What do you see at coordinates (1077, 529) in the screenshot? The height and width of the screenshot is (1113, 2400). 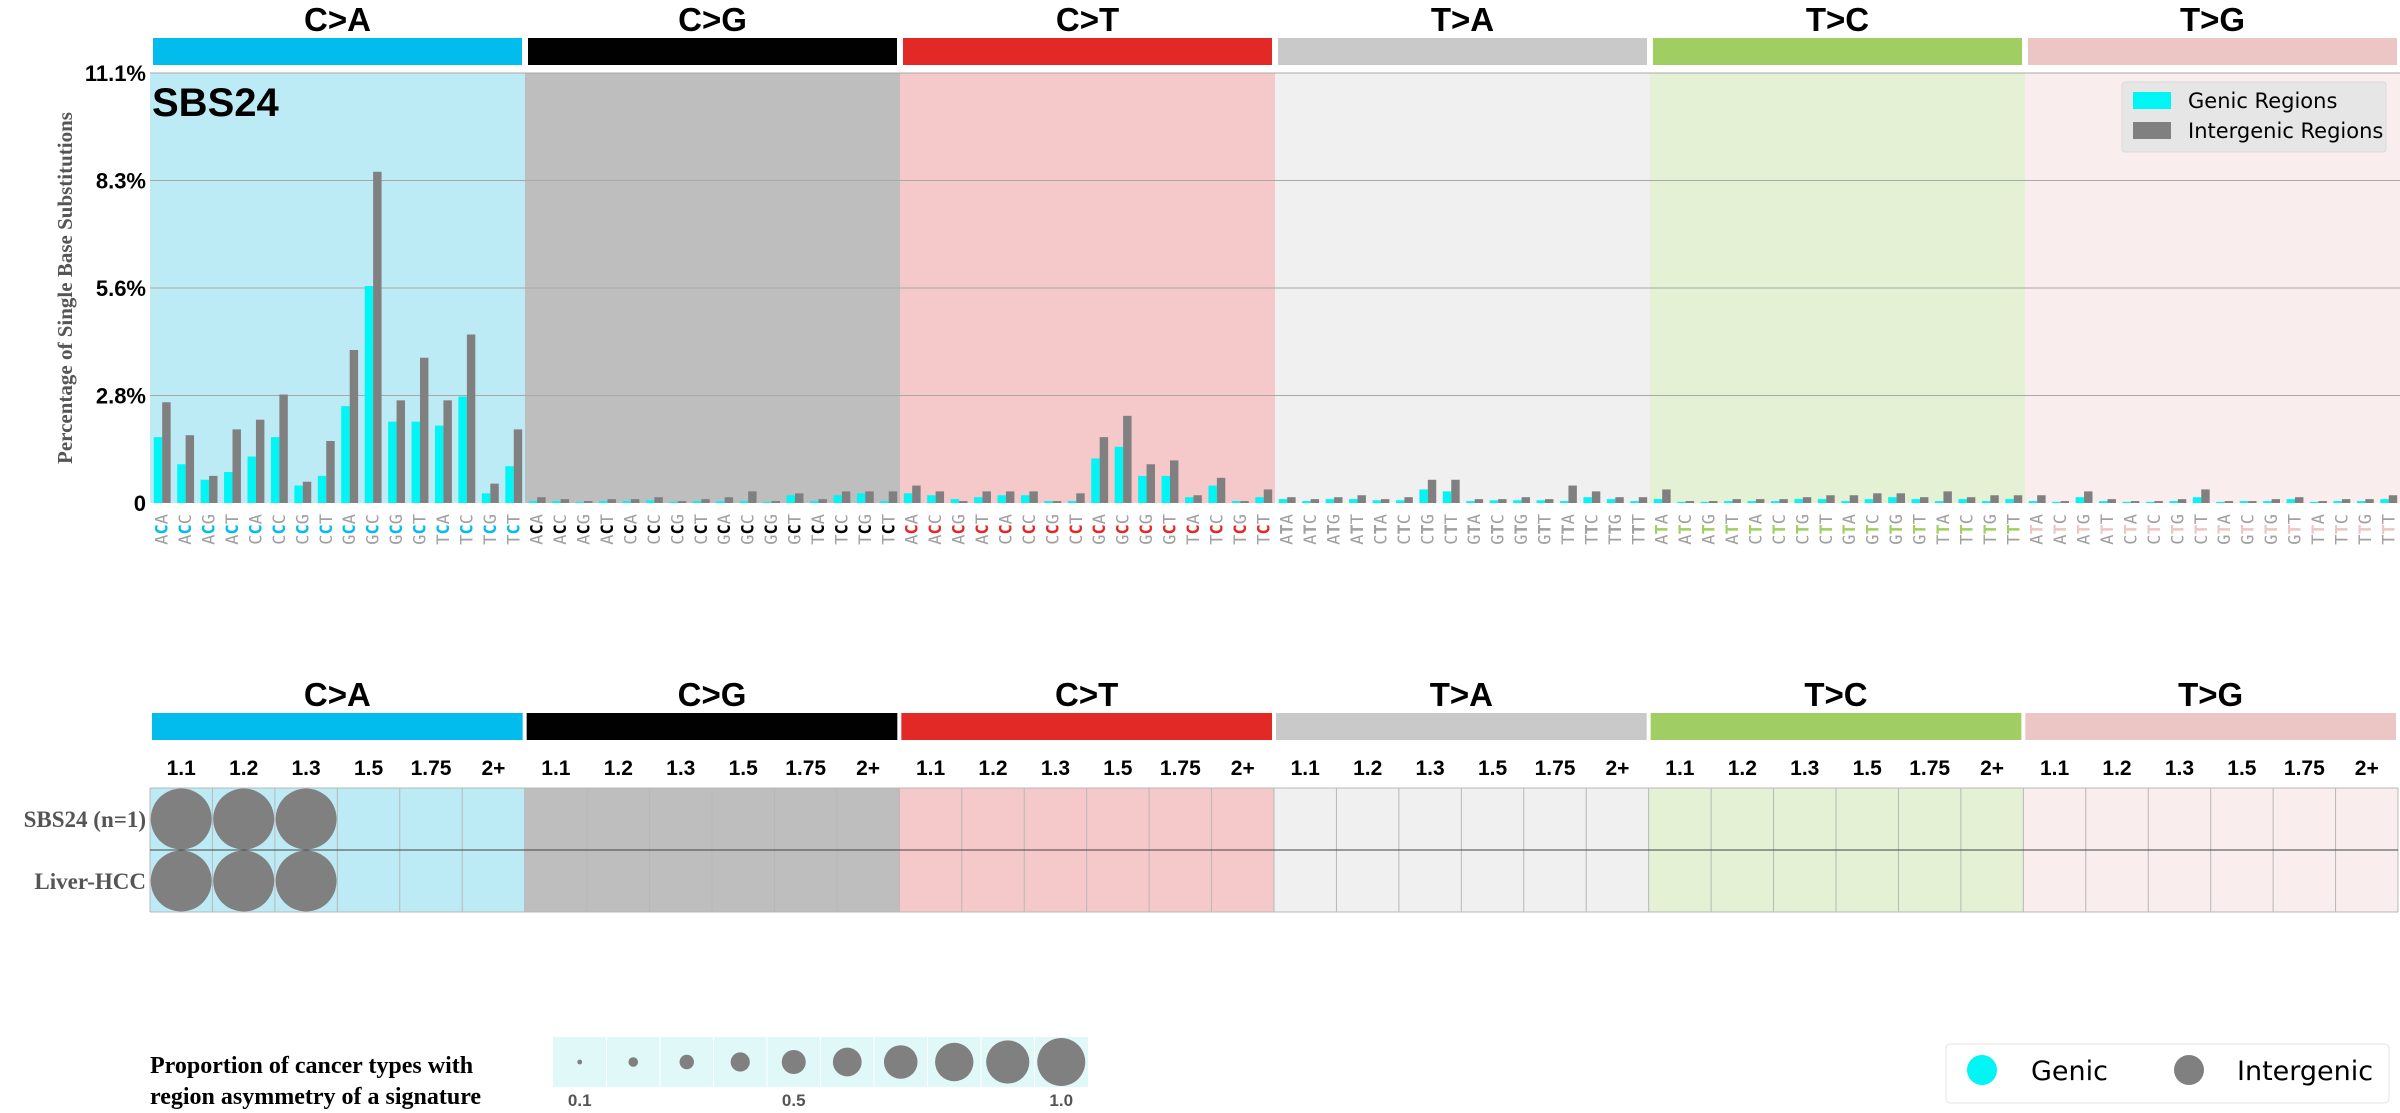 I see `x-tick-label-c-t-cct: CCT` at bounding box center [1077, 529].